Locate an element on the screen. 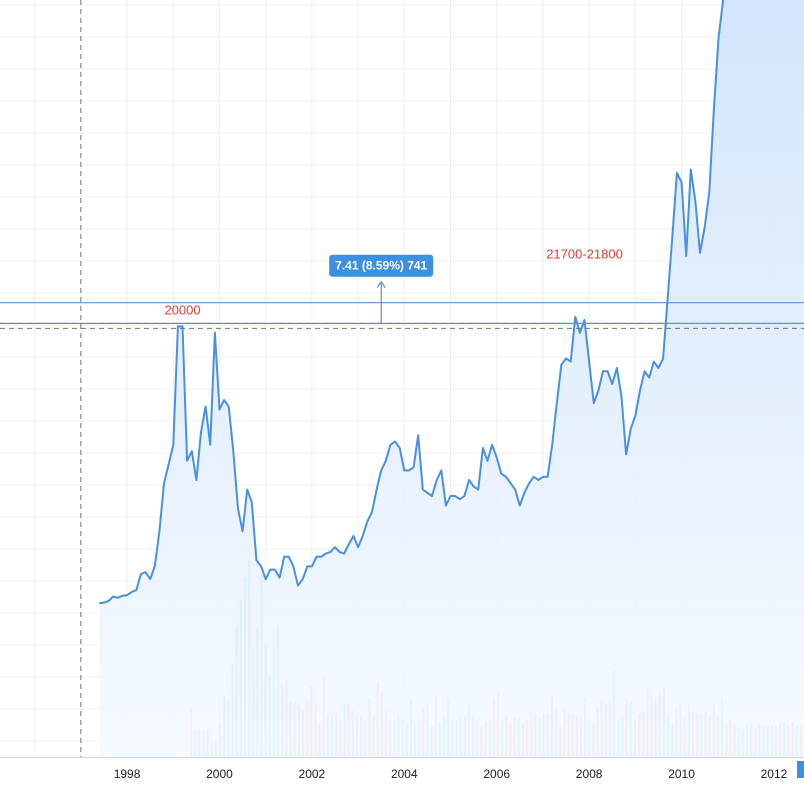  measure-label-text: 7.41 (8.59%) 741 is located at coordinates (381, 266).